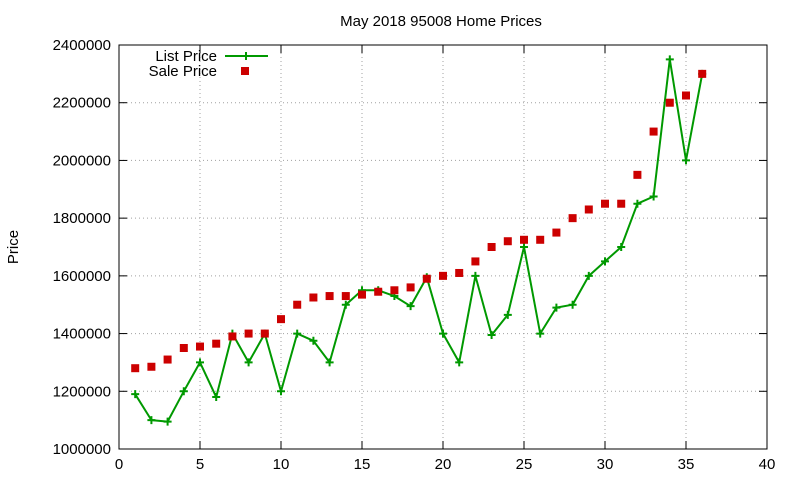 The width and height of the screenshot is (800, 485). What do you see at coordinates (82, 160) in the screenshot?
I see `y-tick-label: 2000000` at bounding box center [82, 160].